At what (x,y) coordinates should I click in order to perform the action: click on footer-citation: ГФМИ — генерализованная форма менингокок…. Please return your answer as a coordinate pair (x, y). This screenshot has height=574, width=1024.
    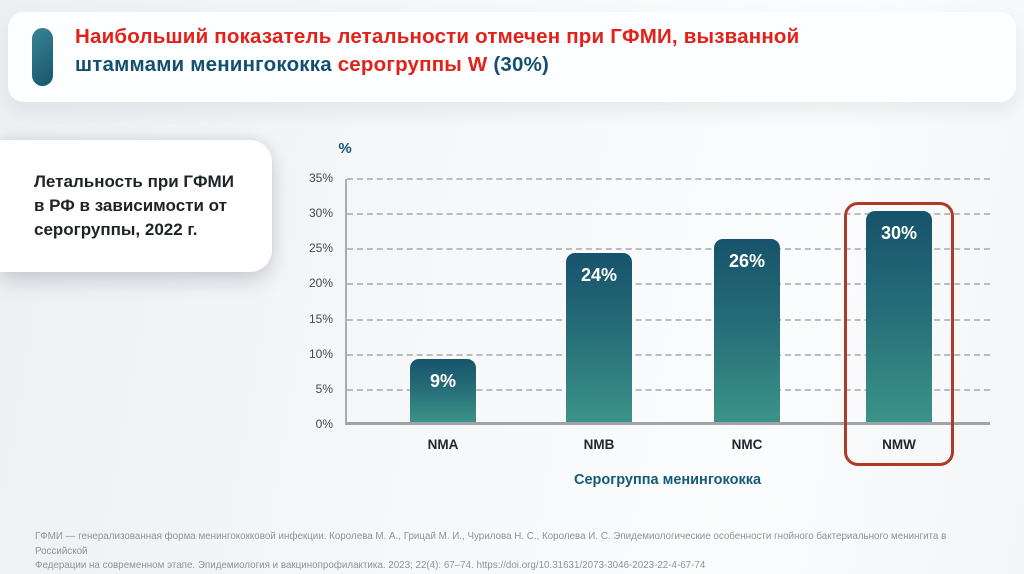
    Looking at the image, I should click on (515, 552).